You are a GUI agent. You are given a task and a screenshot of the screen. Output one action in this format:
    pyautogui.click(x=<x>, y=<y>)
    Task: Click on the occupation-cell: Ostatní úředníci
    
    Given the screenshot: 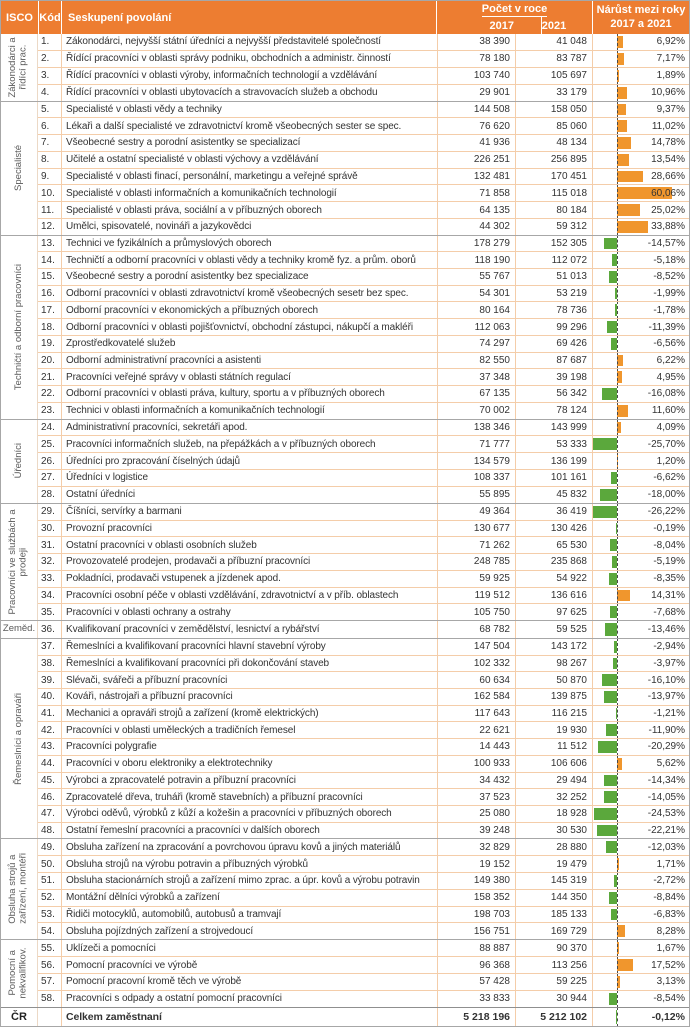 What is the action you would take?
    pyautogui.click(x=249, y=494)
    